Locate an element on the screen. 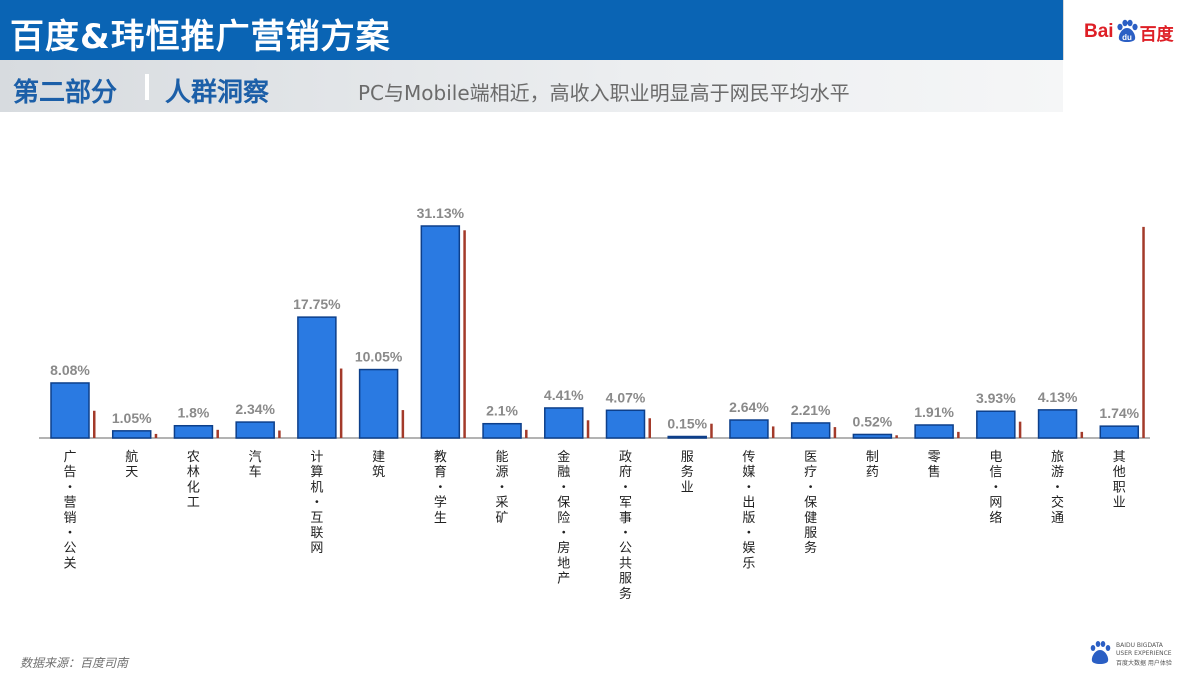  header-bar: 百度&玮恒推广营销方案 is located at coordinates (531, 30).